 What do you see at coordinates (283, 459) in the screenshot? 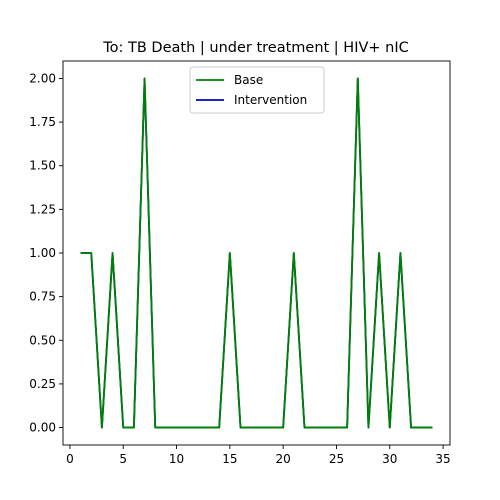
I see `x-tick-label: 20` at bounding box center [283, 459].